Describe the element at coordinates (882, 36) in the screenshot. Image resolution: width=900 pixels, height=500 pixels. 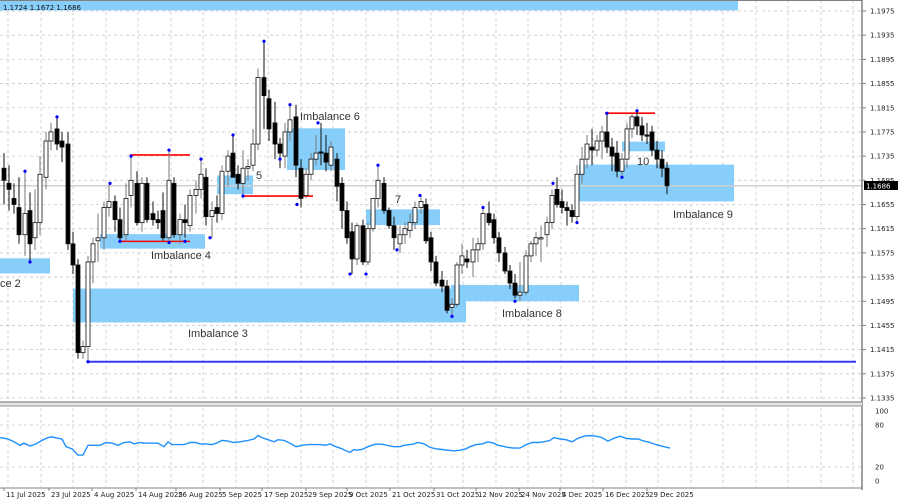
I see `price-tick-label: 1.1935` at that location.